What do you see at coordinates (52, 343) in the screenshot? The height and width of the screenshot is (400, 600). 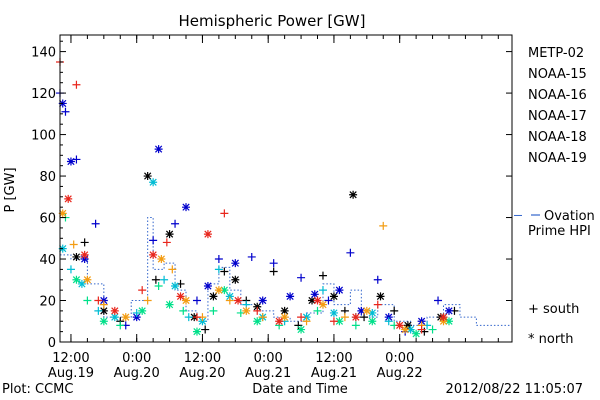 I see `y-tick-label: 0` at bounding box center [52, 343].